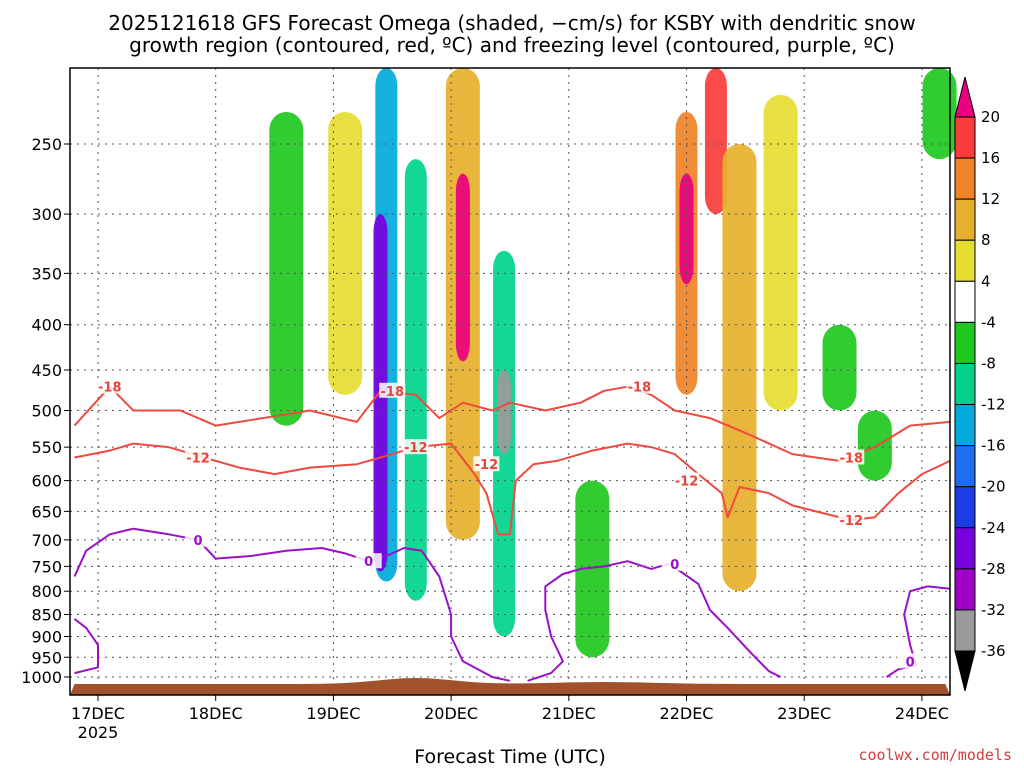  What do you see at coordinates (216, 713) in the screenshot?
I see `x-tick-label-18DEC: 18DEC` at bounding box center [216, 713].